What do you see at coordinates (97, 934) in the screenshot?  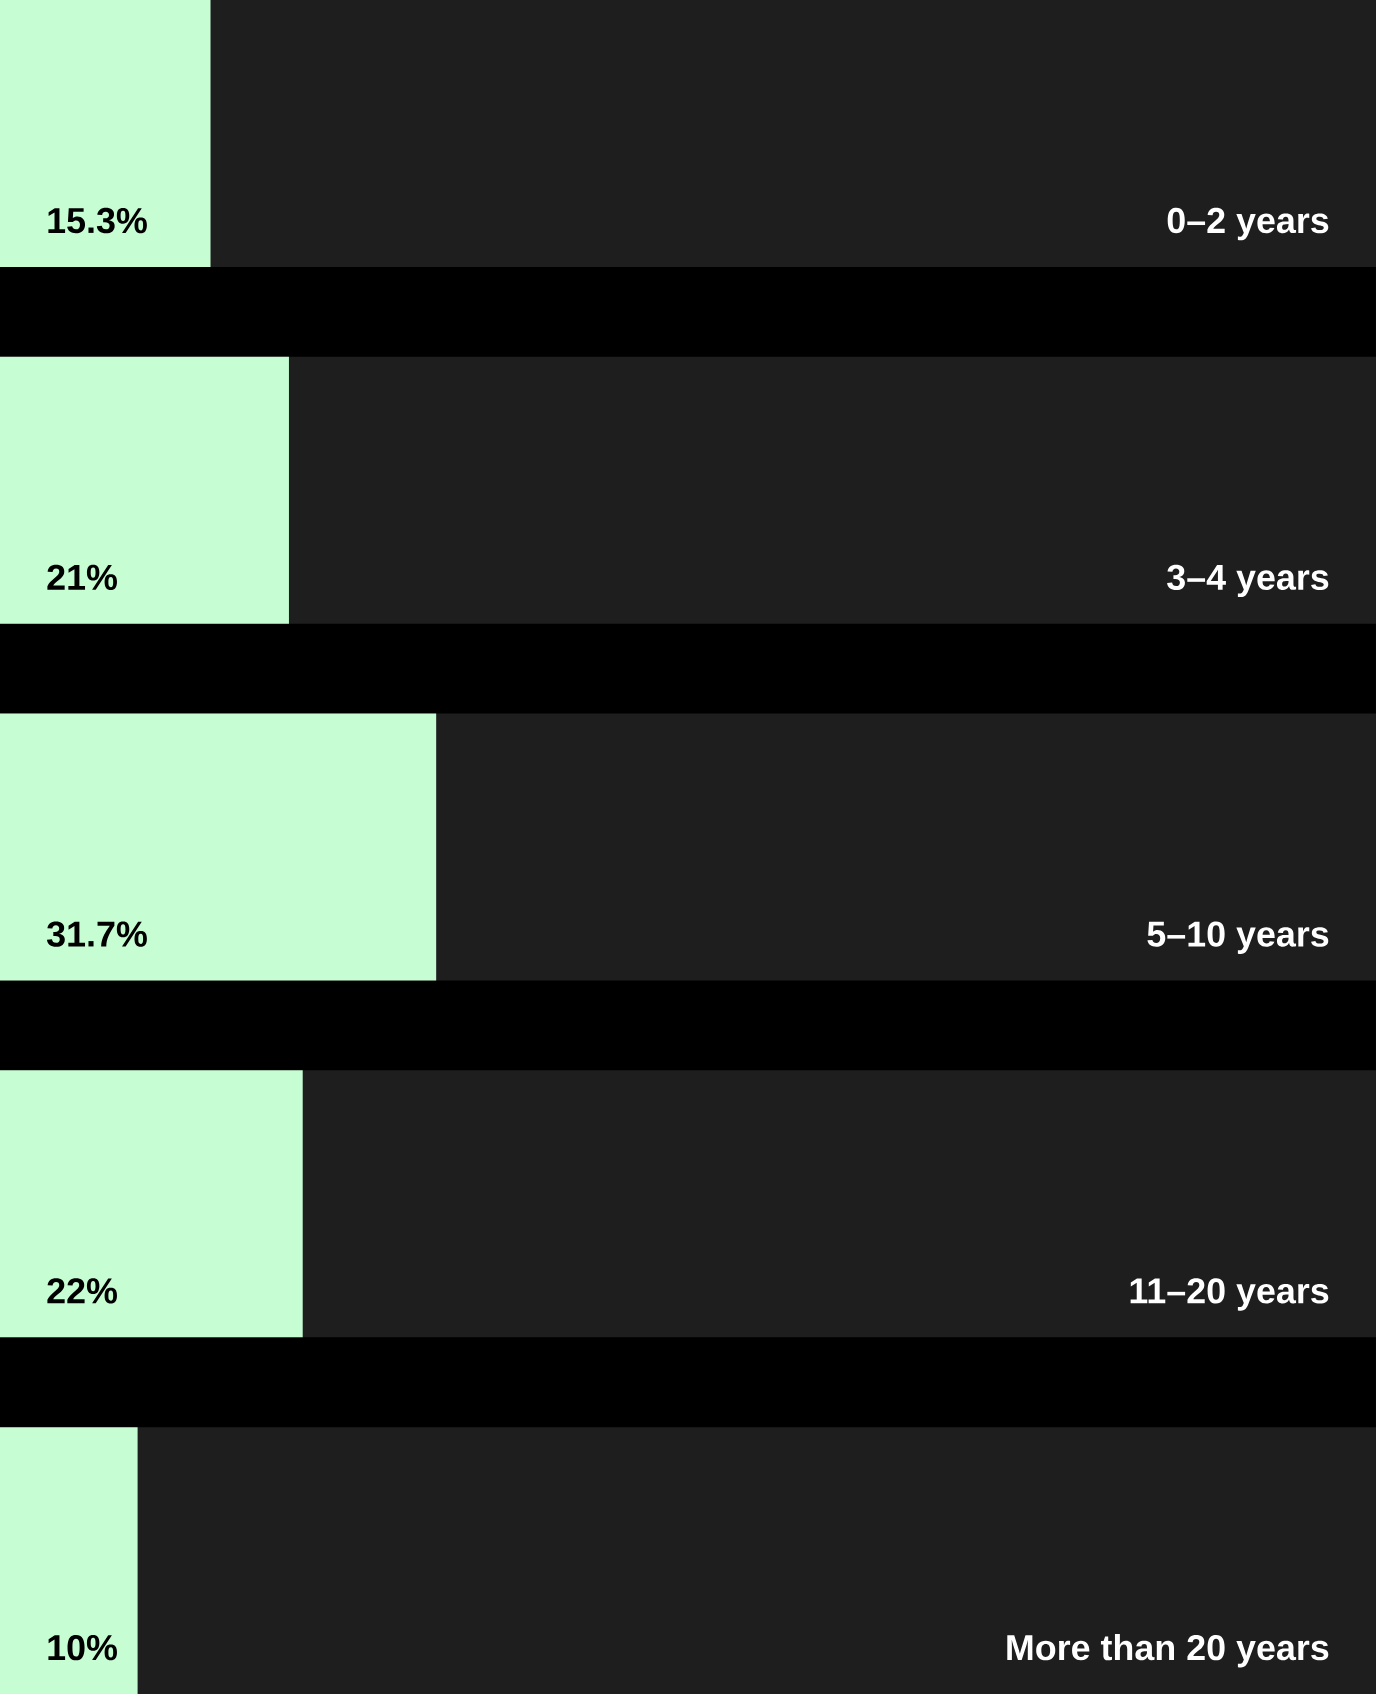 I see `data-label: 31.7%` at bounding box center [97, 934].